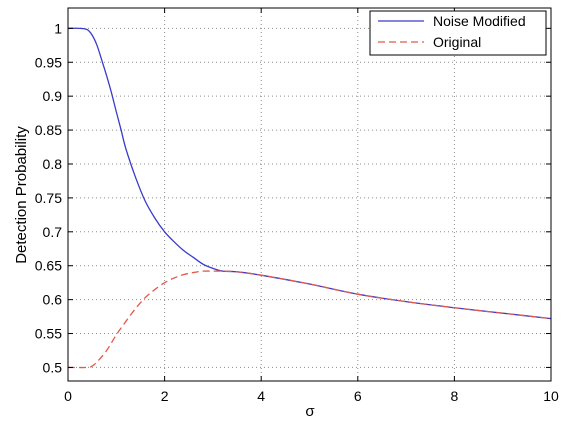 This screenshot has width=575, height=424. Describe the element at coordinates (68, 396) in the screenshot. I see `x-tick-label: 0` at that location.